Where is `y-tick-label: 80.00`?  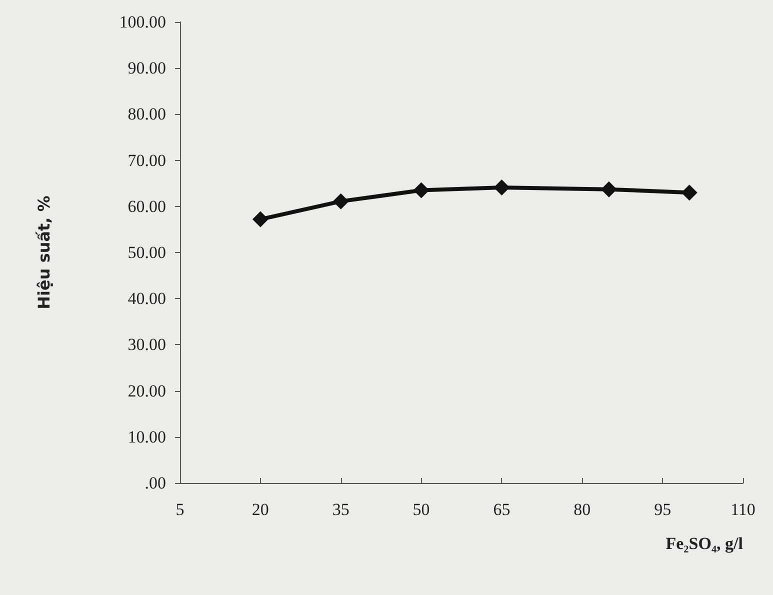 y-tick-label: 80.00 is located at coordinates (147, 114).